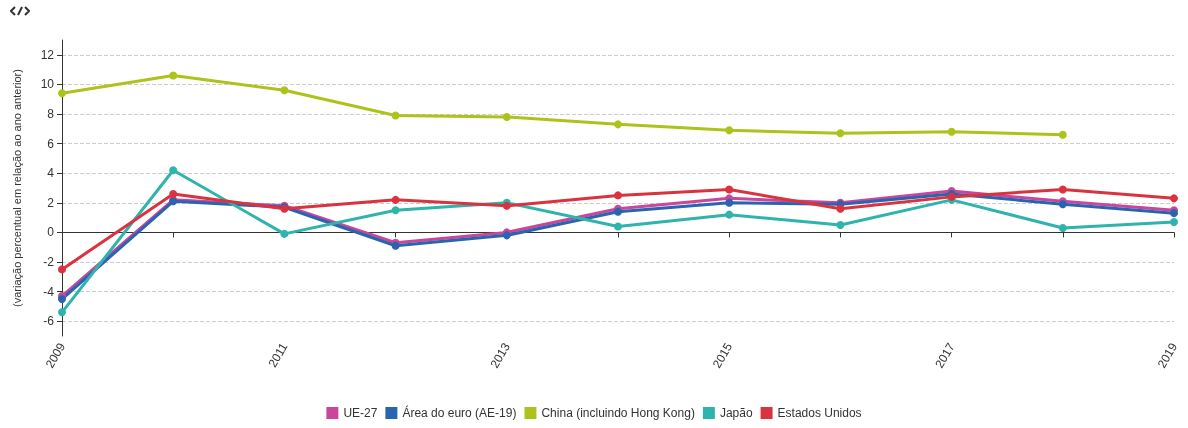  What do you see at coordinates (459, 412) in the screenshot?
I see `legend-label: Área do euro (AE-19)` at bounding box center [459, 412].